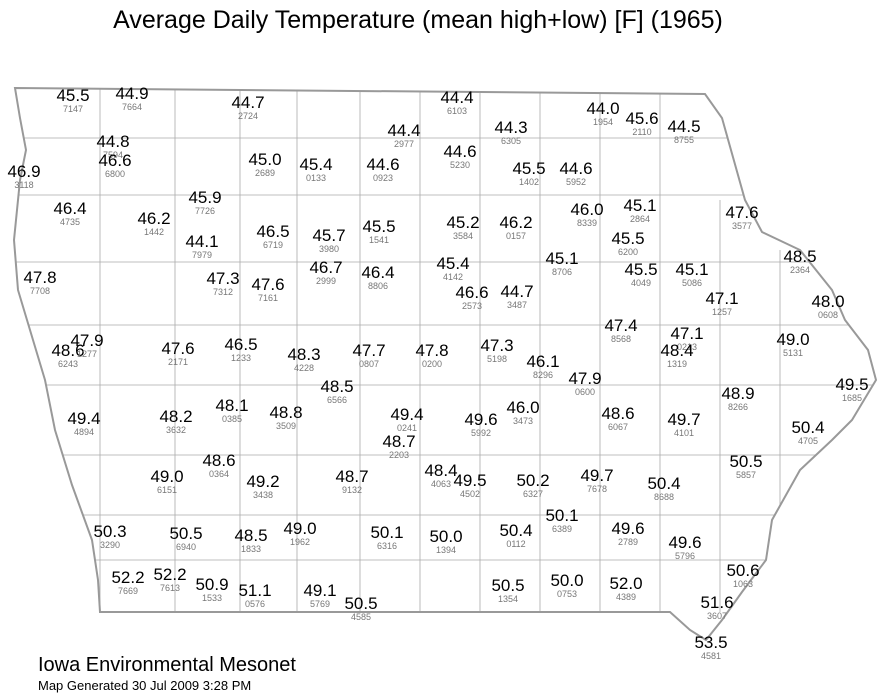 The image size is (879, 700). I want to click on station-value: 49.4, so click(83, 418).